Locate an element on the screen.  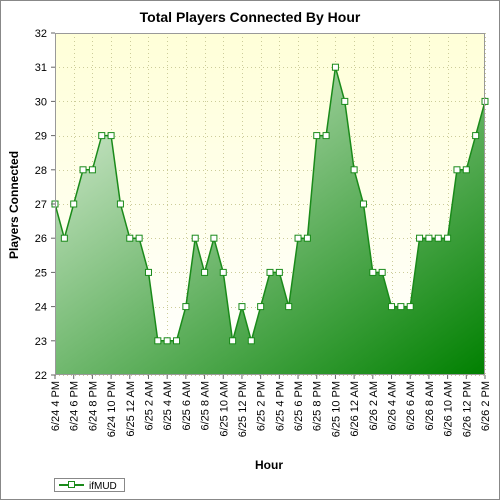
x-tick-label: 6/25 6 PM is located at coordinates (299, 406).